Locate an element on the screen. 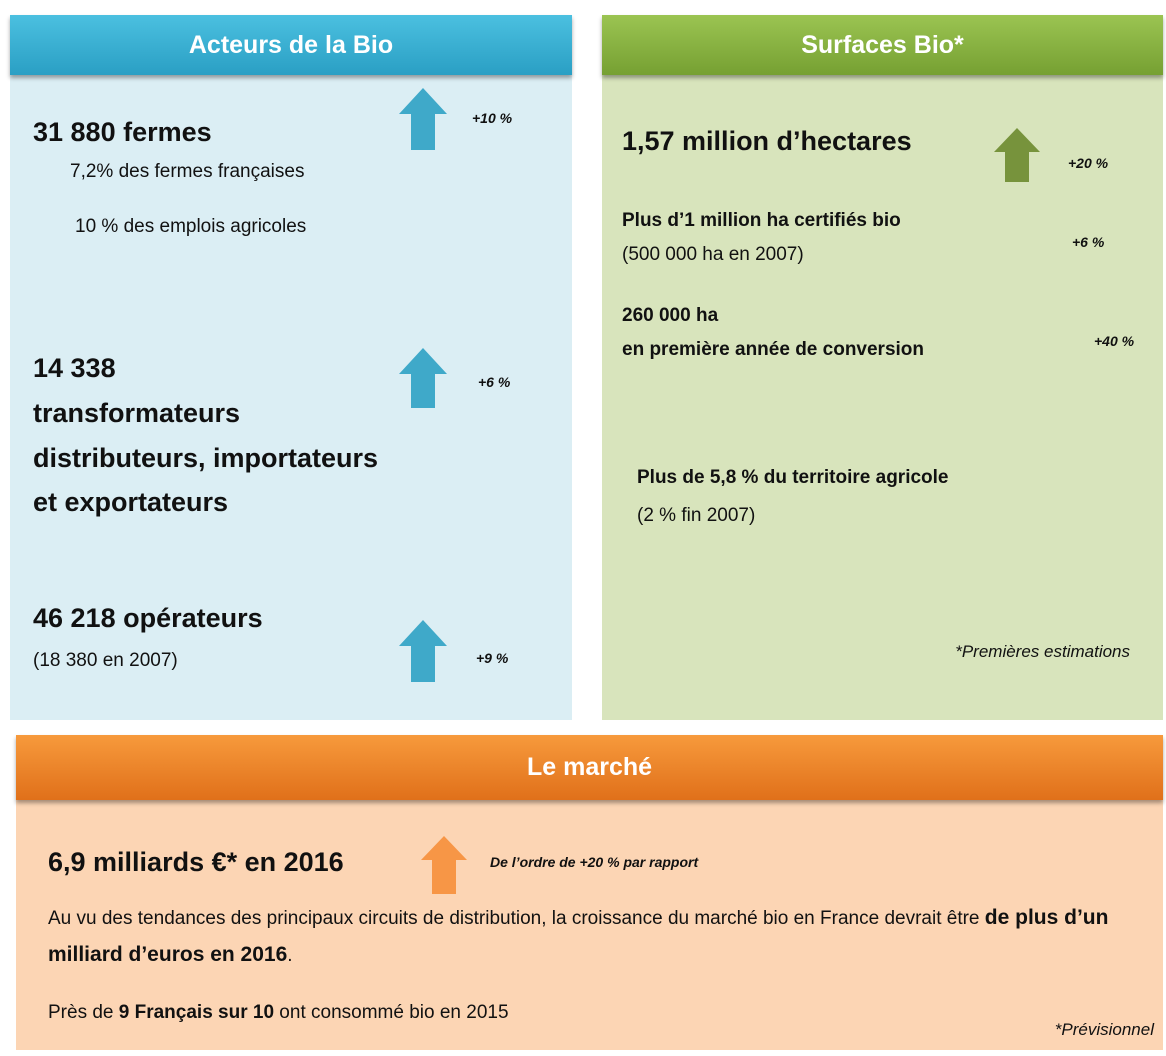 Image resolution: width=1166 pixels, height=1056 pixels. footnote: *Premières estimations is located at coordinates (1042, 651).